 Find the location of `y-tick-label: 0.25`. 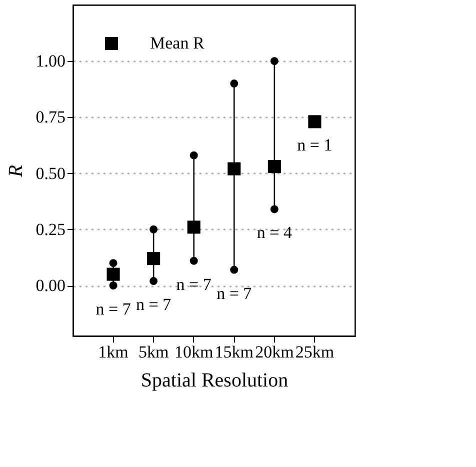

y-tick-label: 0.25 is located at coordinates (51, 229).